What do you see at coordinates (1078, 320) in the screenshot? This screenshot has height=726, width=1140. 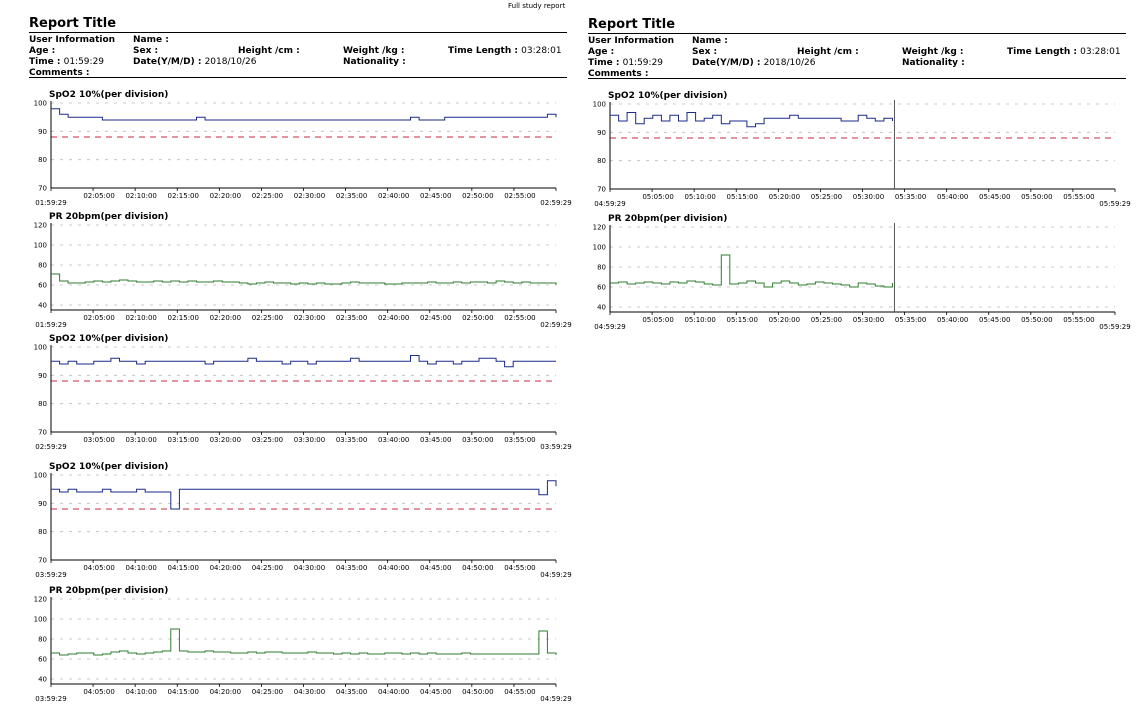 I see `x-tick-label: 05:55:00` at bounding box center [1078, 320].